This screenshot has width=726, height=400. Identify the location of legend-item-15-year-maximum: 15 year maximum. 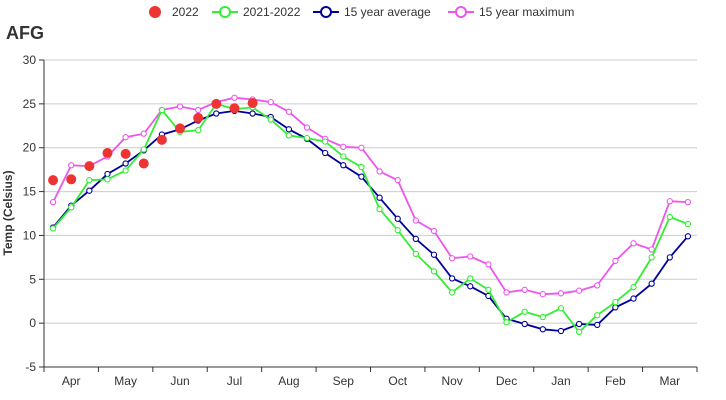
(511, 12).